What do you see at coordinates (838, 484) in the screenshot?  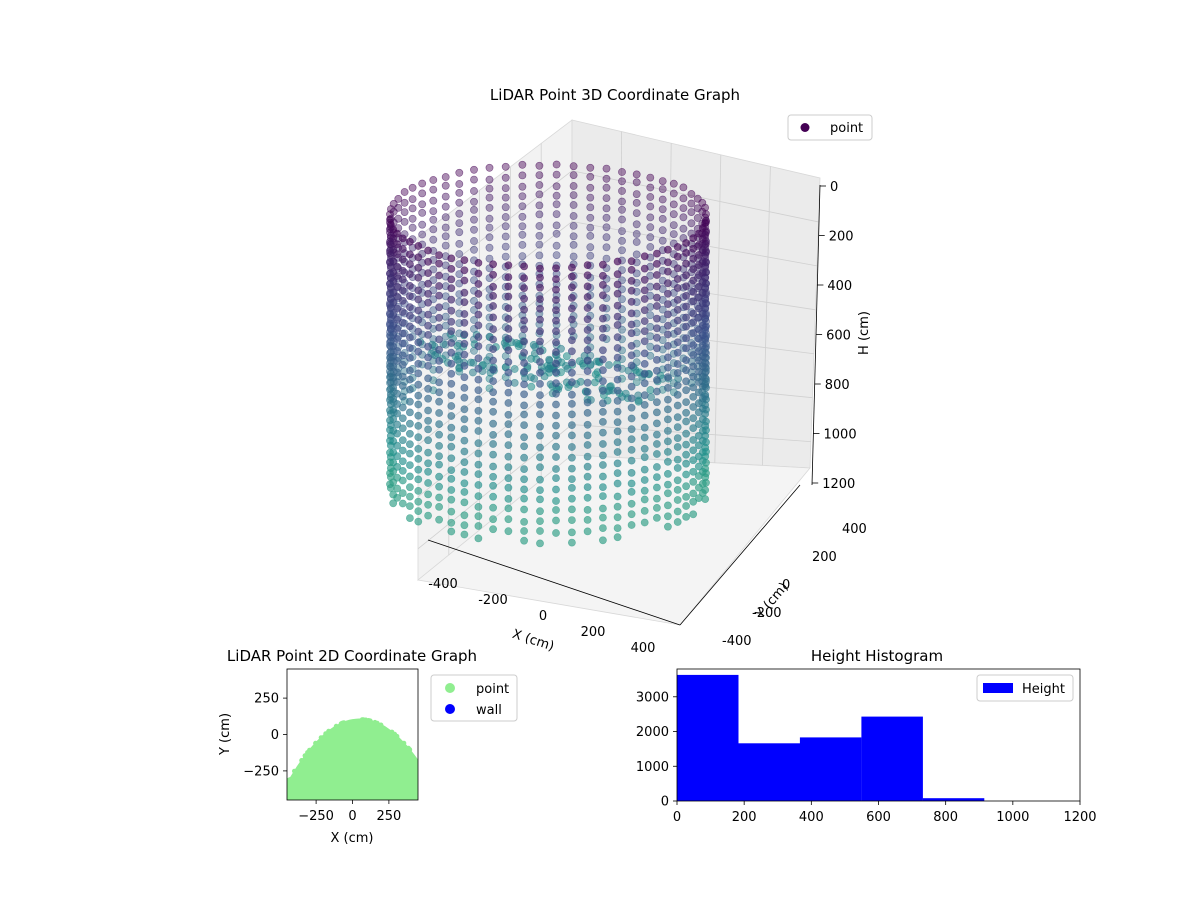 I see `z-tick-label-3d: 1200` at bounding box center [838, 484].